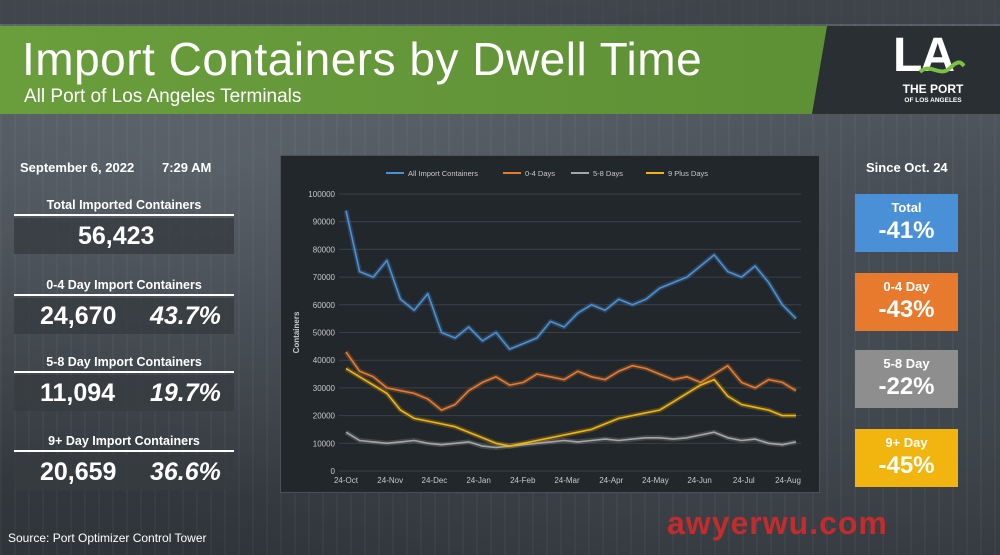 The width and height of the screenshot is (1000, 555). Describe the element at coordinates (78, 472) in the screenshot. I see `stat-value-9plus: 20,659` at that location.